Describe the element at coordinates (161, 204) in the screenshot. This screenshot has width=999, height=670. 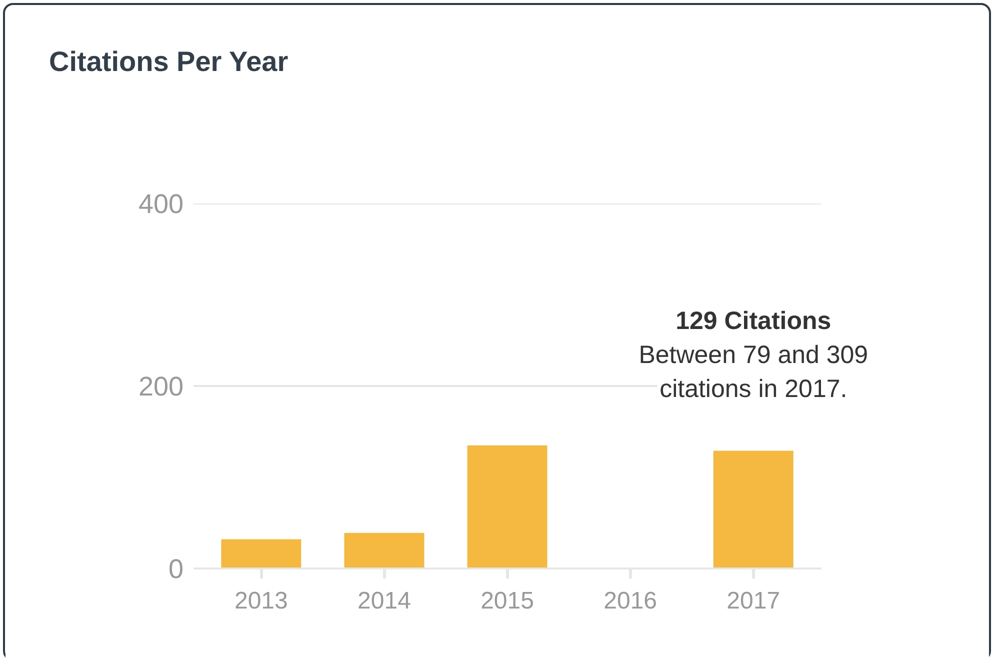
I see `y-tick-label: 400` at that location.